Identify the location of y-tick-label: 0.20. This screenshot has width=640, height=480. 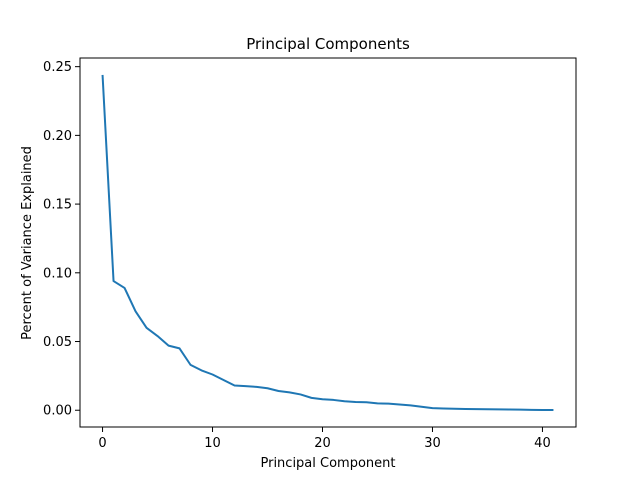
(57, 136).